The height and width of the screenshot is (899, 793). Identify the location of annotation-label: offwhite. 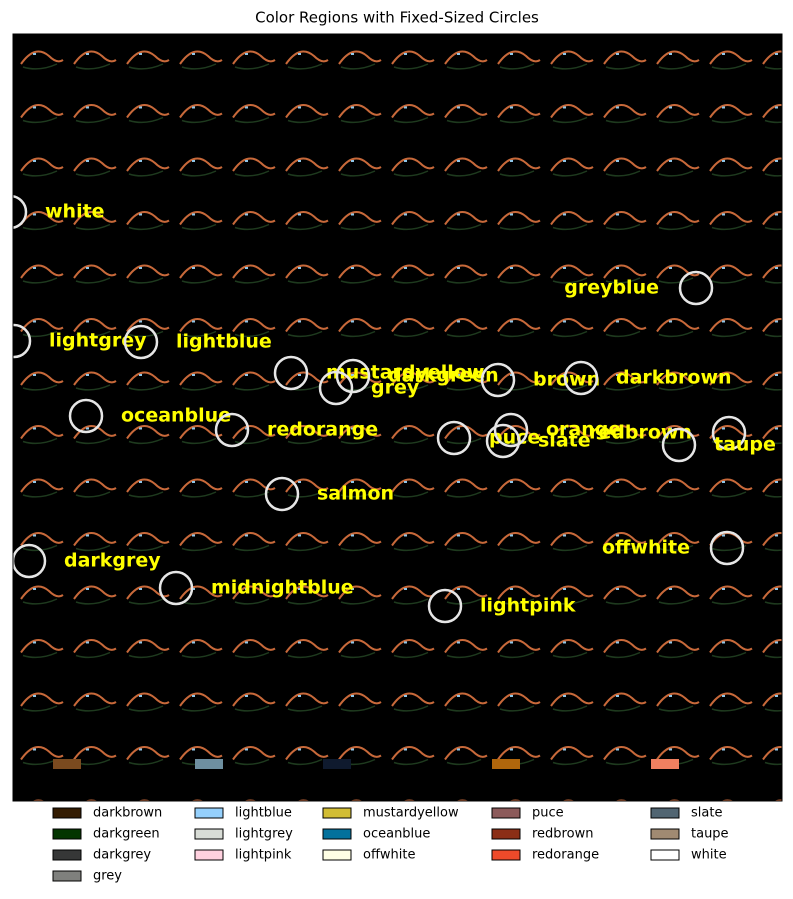
(646, 548).